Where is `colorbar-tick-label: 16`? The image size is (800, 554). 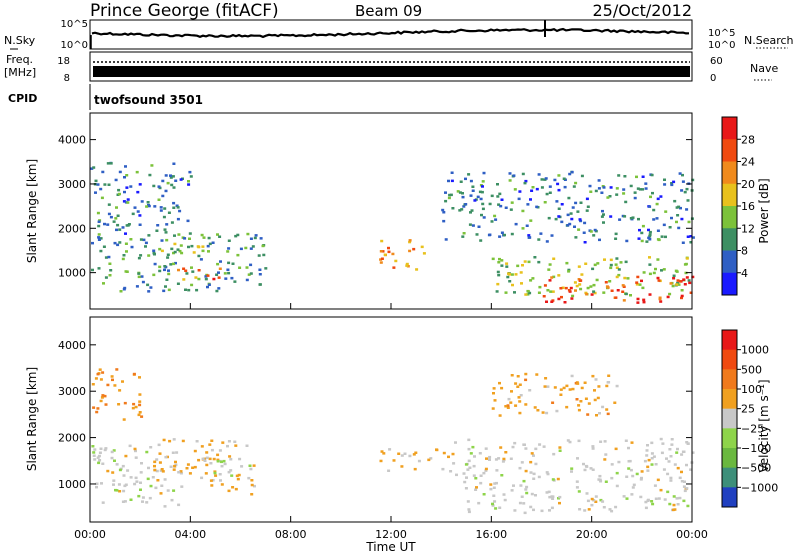
colorbar-tick-label: 16 is located at coordinates (748, 206).